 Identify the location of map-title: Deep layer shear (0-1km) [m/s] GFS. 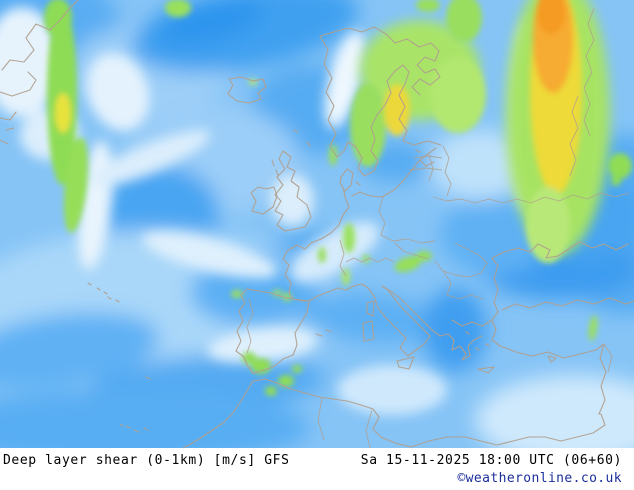
(146, 460).